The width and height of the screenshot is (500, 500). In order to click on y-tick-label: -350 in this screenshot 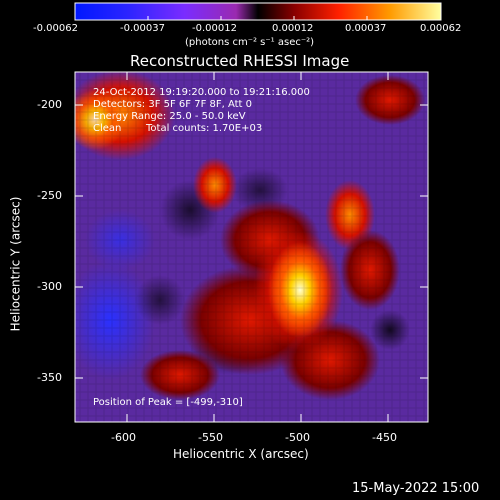, I will do `click(49, 377)`.